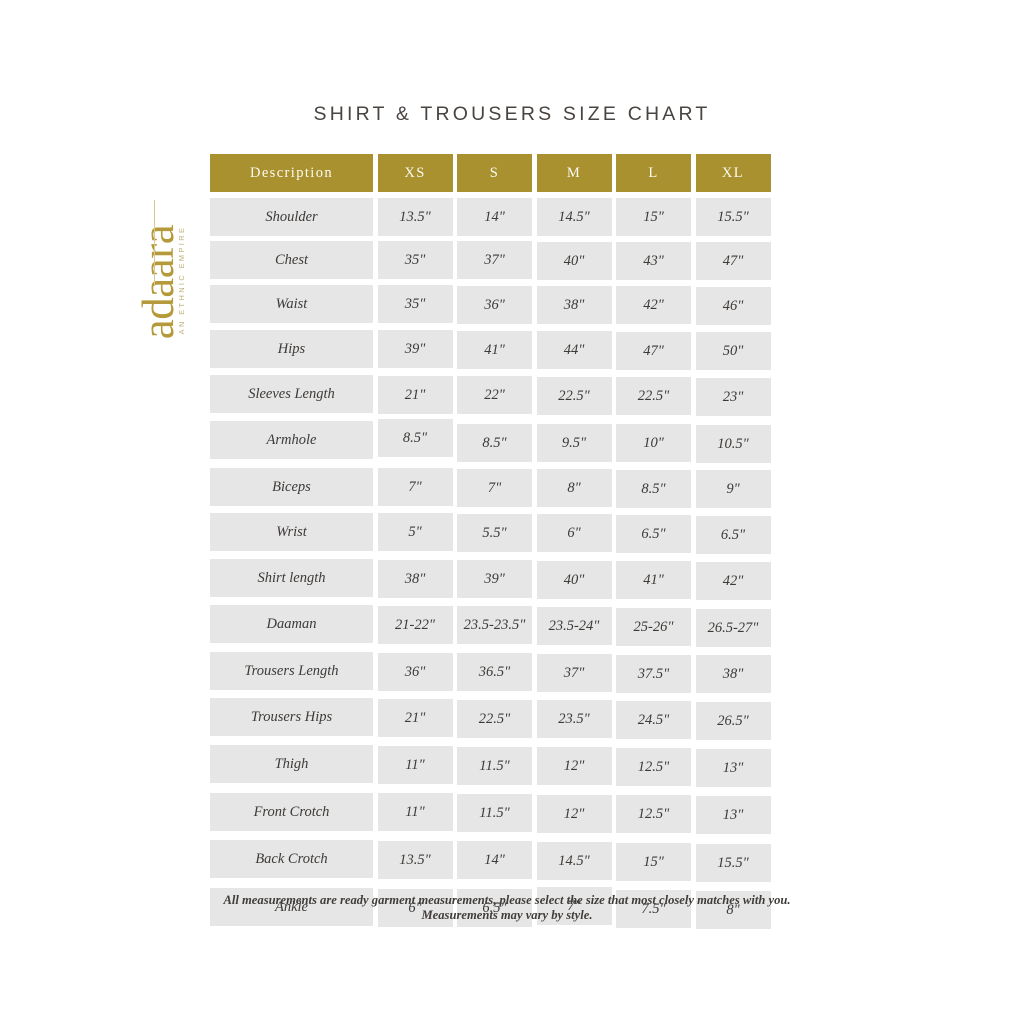 The height and width of the screenshot is (1024, 1024). What do you see at coordinates (733, 351) in the screenshot?
I see `cell-xl: 50"` at bounding box center [733, 351].